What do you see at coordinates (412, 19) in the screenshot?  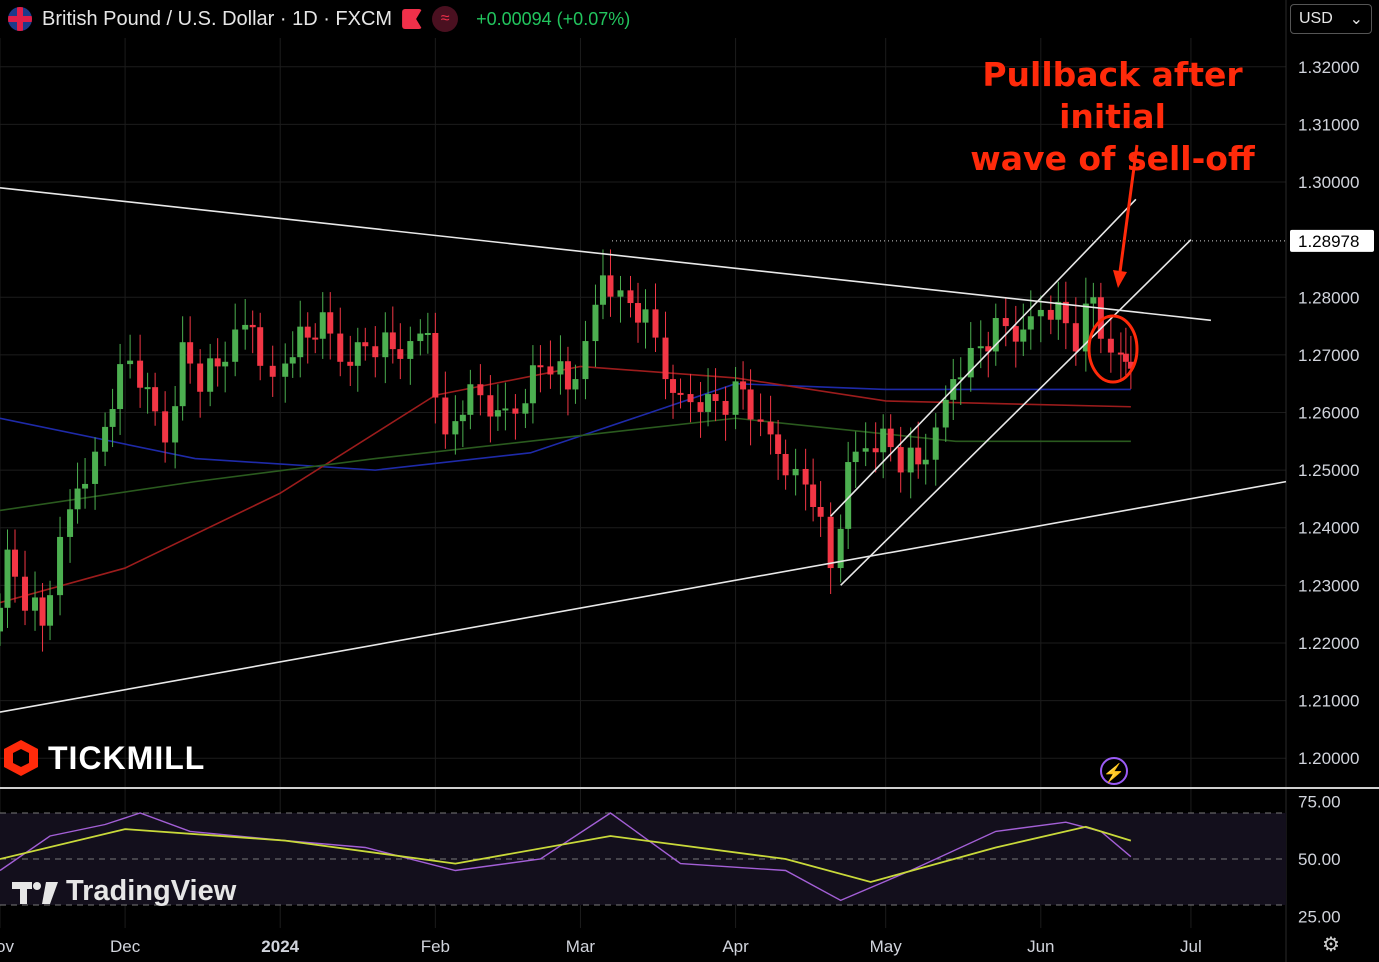 I see `market-closed-flag-icon` at bounding box center [412, 19].